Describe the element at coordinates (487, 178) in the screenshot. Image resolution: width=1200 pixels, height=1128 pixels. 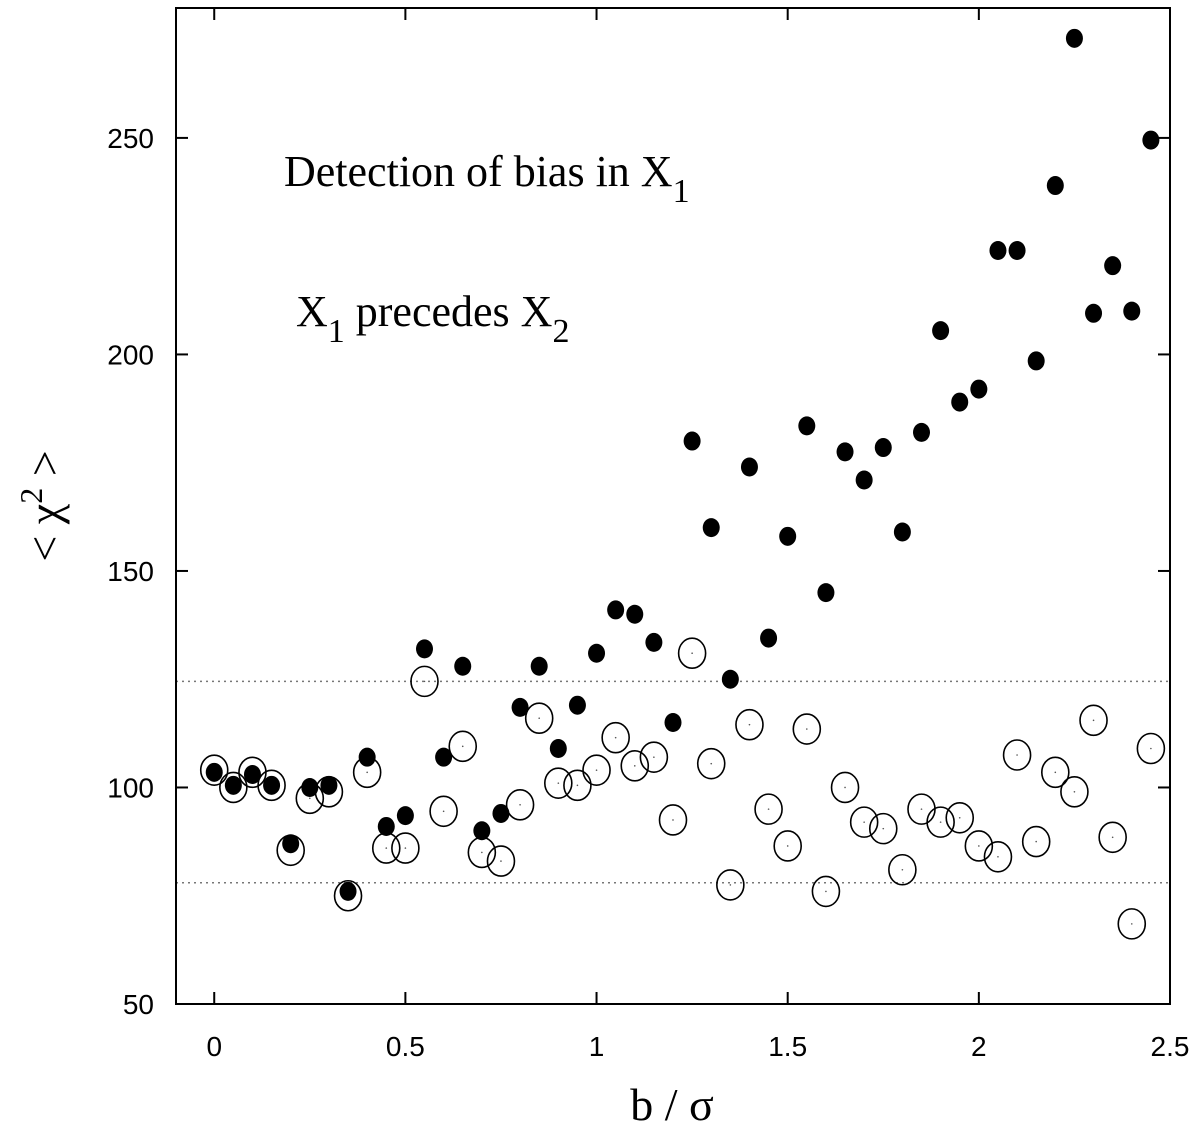
I see `annotation-detection: Detection of bias in X1` at that location.